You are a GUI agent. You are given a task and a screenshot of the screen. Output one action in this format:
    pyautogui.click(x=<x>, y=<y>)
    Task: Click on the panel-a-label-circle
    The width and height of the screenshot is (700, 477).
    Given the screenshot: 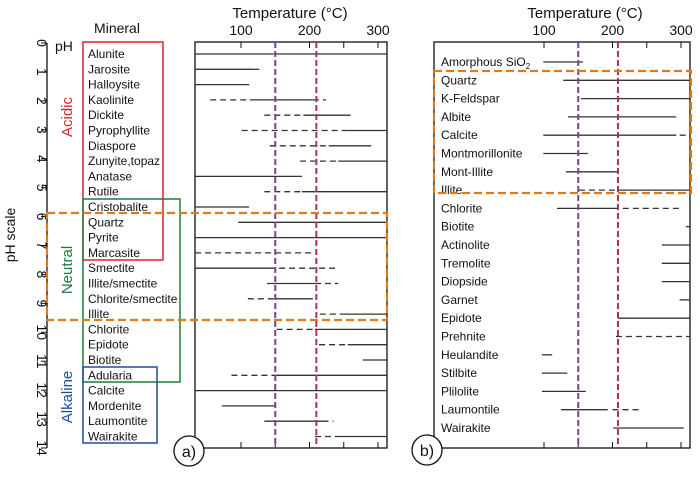 What is the action you would take?
    pyautogui.click(x=189, y=451)
    